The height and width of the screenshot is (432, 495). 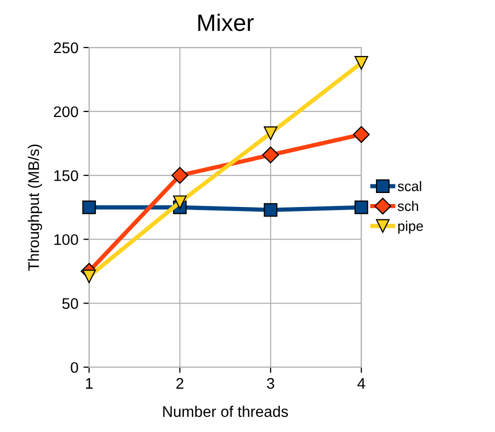 I want to click on y-tick-label: 250, so click(x=66, y=48).